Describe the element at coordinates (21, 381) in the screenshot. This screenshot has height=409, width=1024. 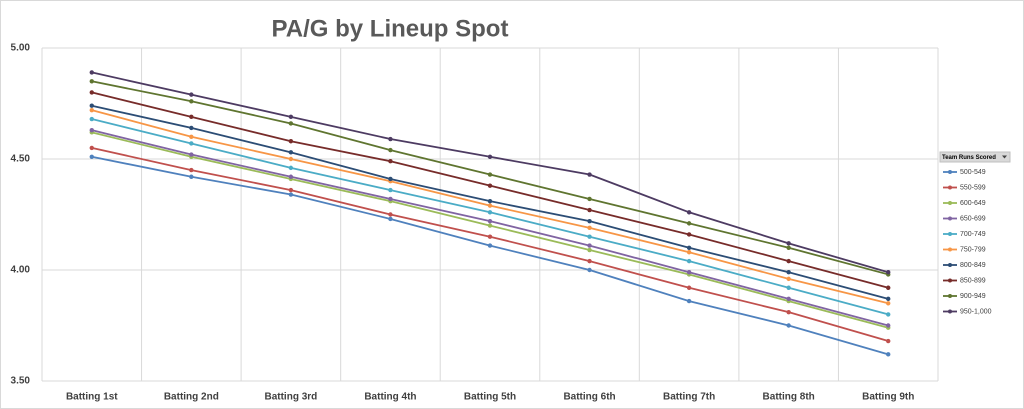
I see `y-tick-label: 3.50` at that location.